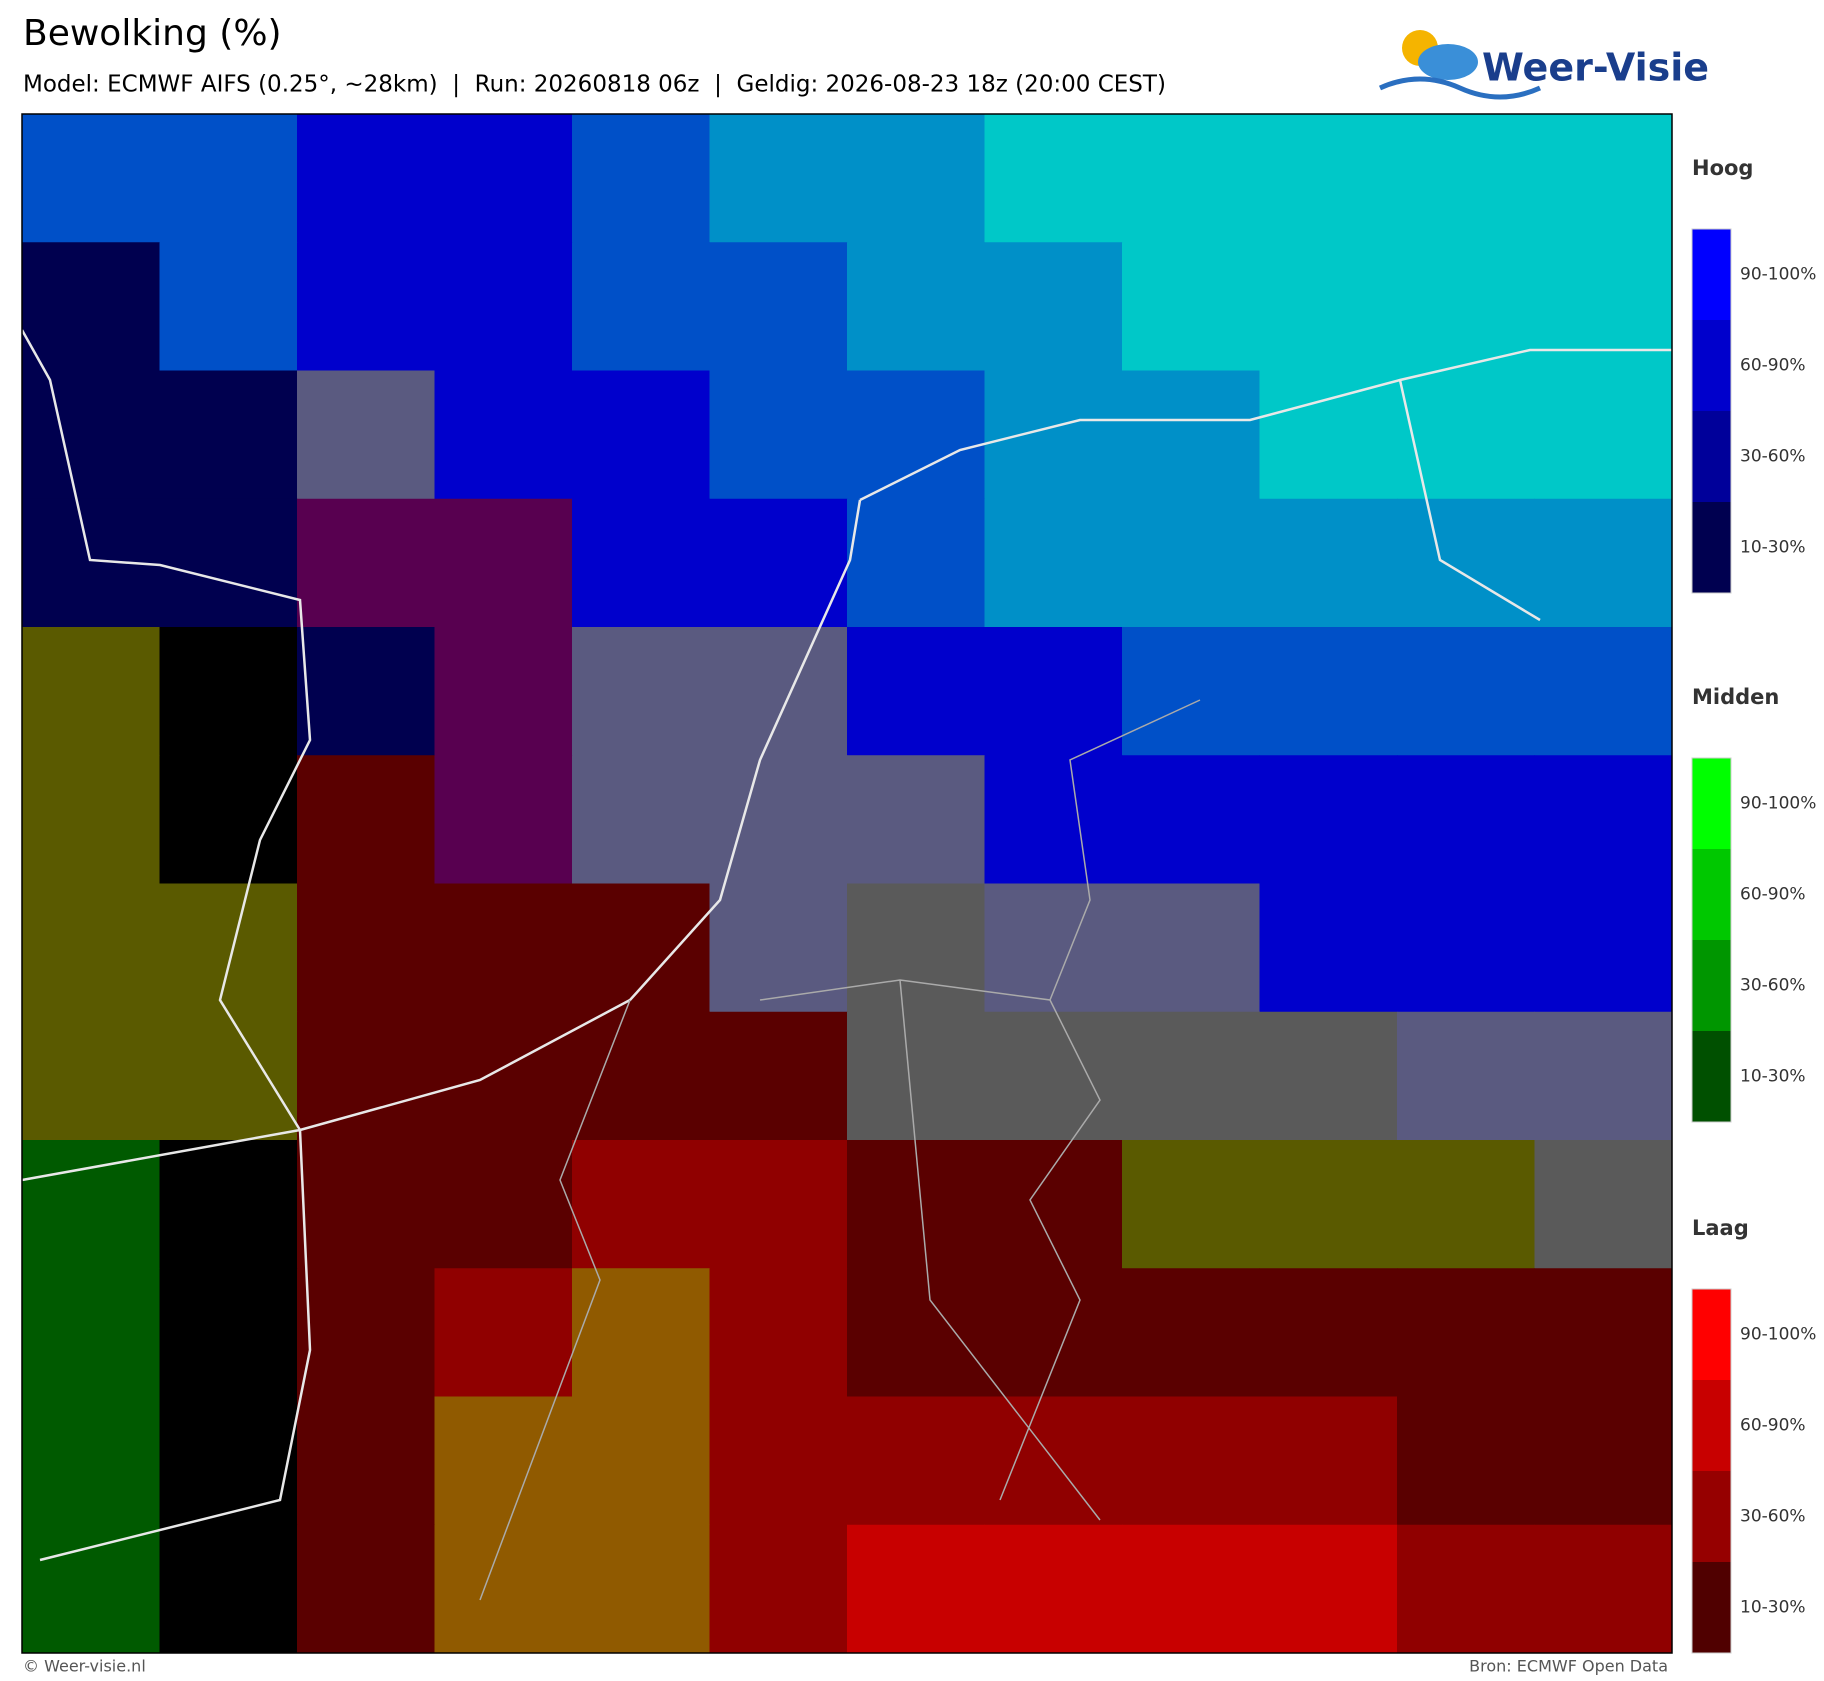  I want to click on legend-frame, so click(1711, 411).